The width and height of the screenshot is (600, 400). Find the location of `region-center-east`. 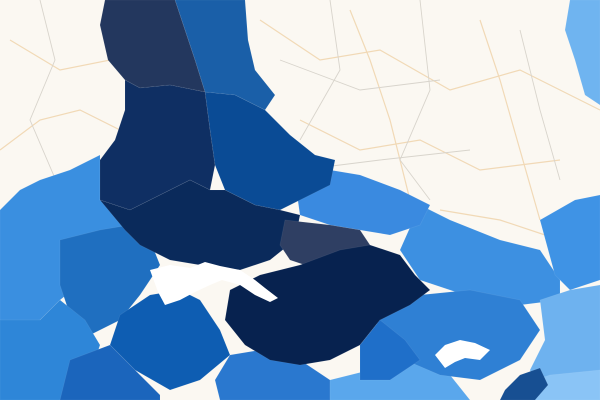

region-center-east is located at coordinates (362, 202).